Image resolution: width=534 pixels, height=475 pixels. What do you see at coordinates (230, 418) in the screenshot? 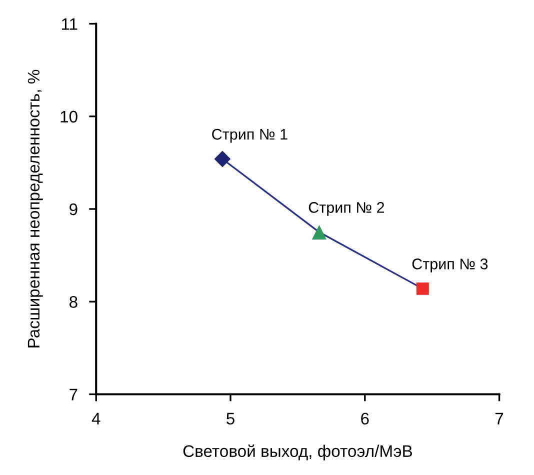
I see `x-tick-label: 5` at bounding box center [230, 418].